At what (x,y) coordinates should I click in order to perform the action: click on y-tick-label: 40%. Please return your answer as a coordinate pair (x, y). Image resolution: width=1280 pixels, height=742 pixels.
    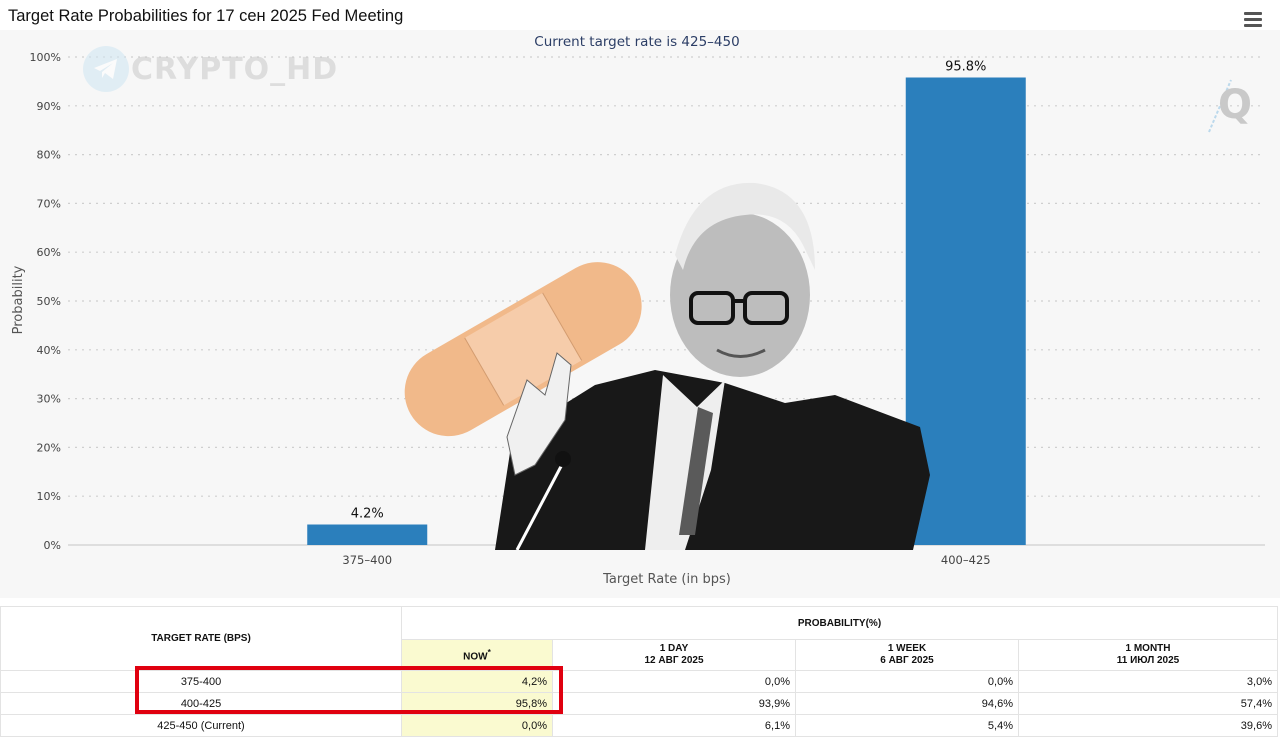
    Looking at the image, I should click on (49, 350).